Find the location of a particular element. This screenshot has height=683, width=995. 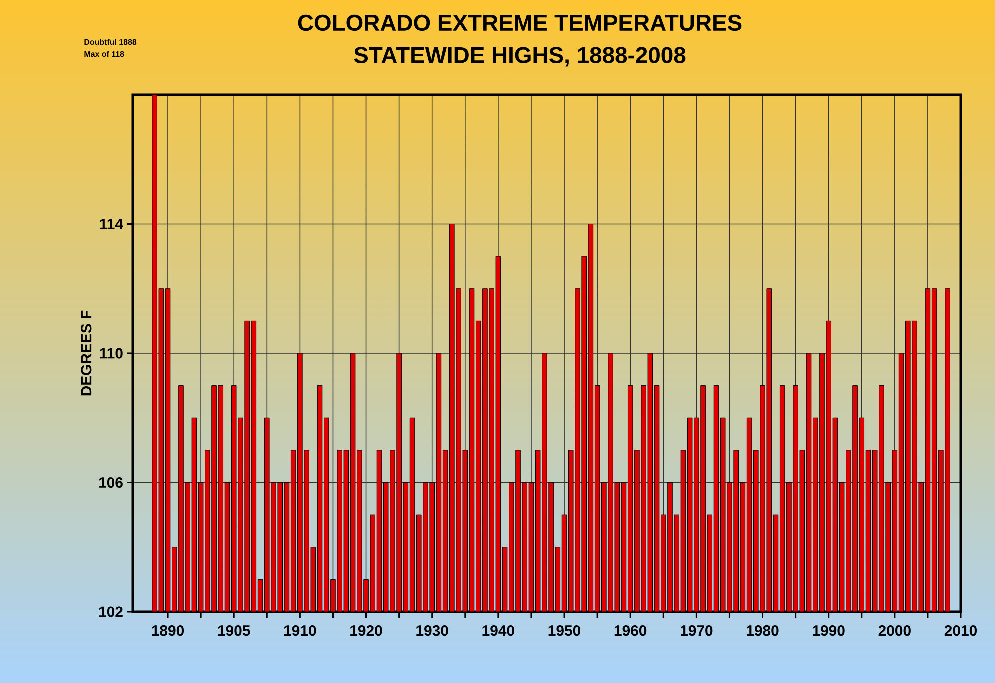

x-tick-label: 2000 is located at coordinates (894, 631).